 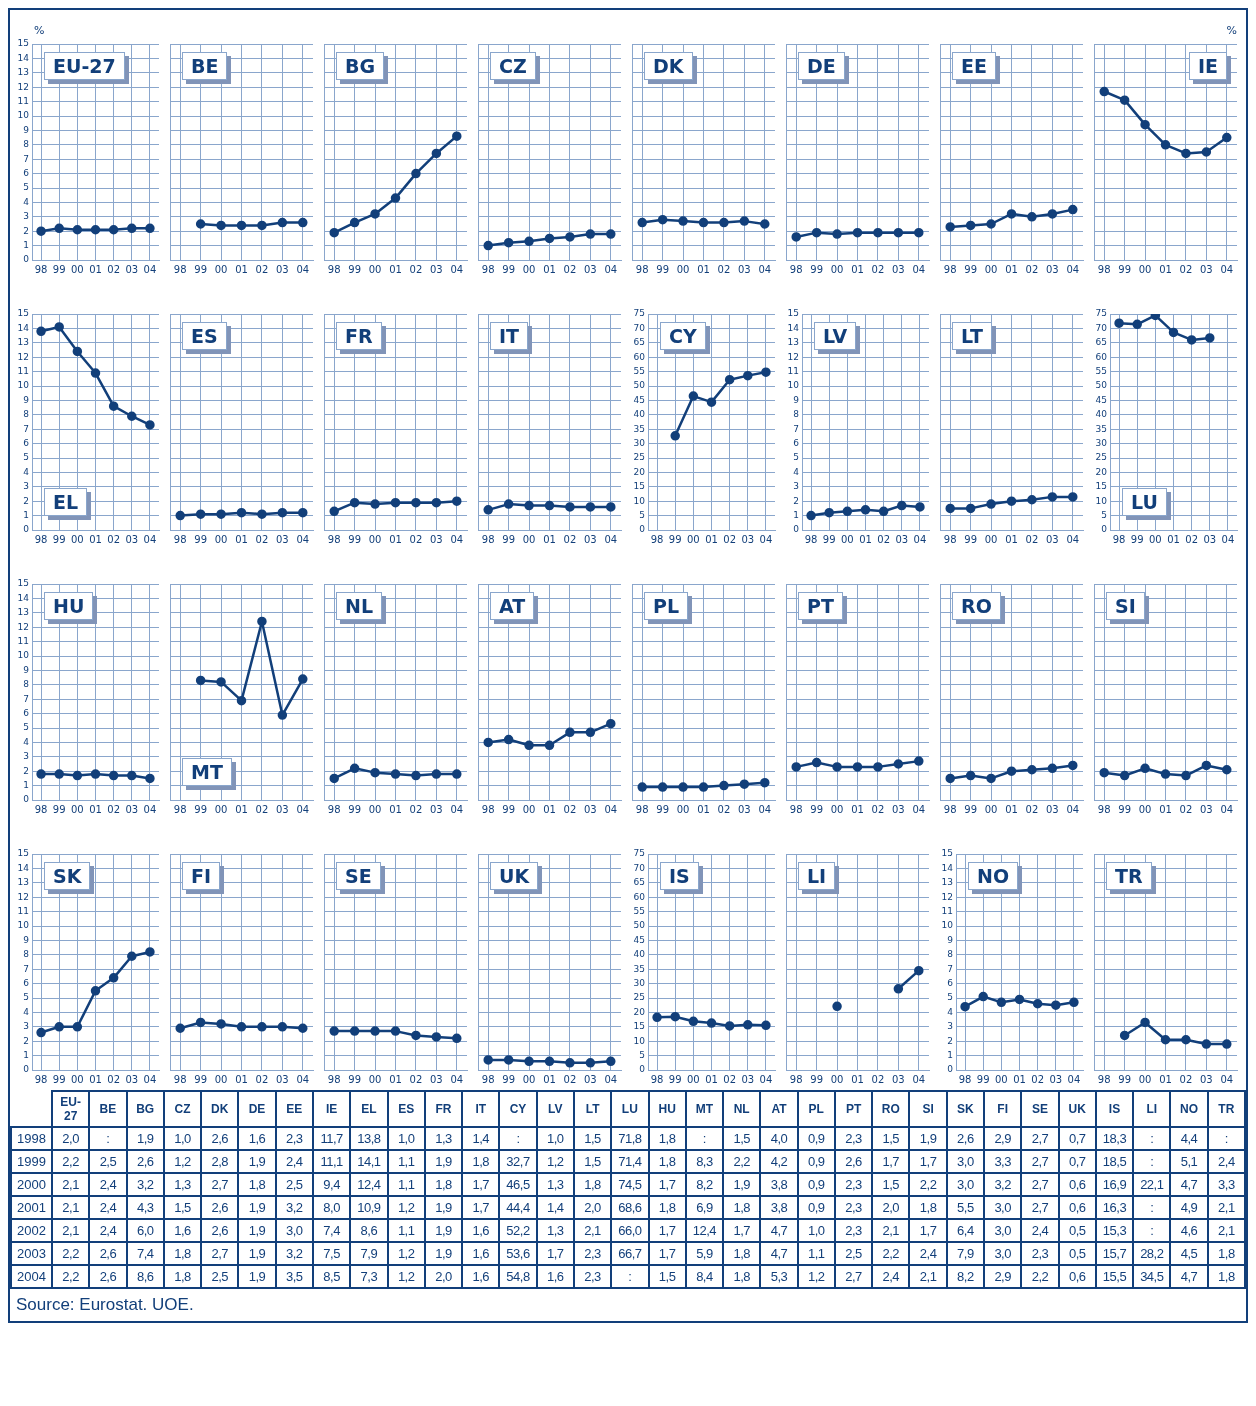 I want to click on chart-title: MT, so click(x=704, y=1109).